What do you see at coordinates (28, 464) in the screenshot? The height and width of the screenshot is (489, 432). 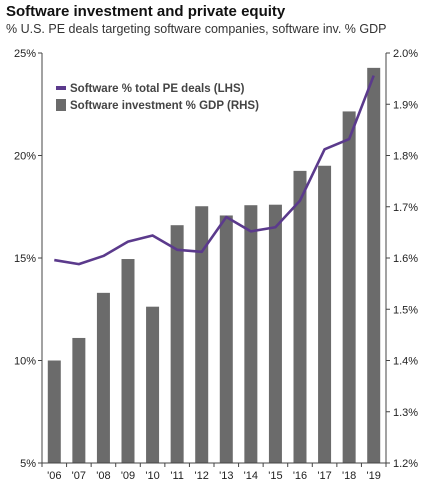 I see `left-tick-label-0: 5%` at bounding box center [28, 464].